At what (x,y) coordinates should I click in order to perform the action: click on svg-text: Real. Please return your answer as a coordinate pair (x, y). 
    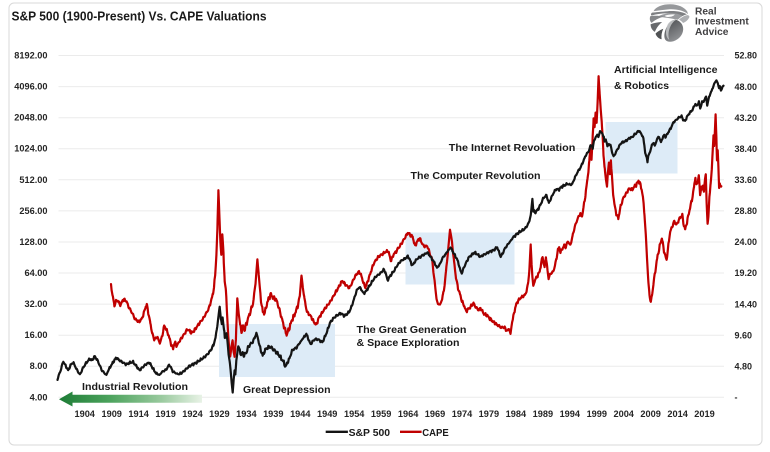
    Looking at the image, I should click on (706, 12).